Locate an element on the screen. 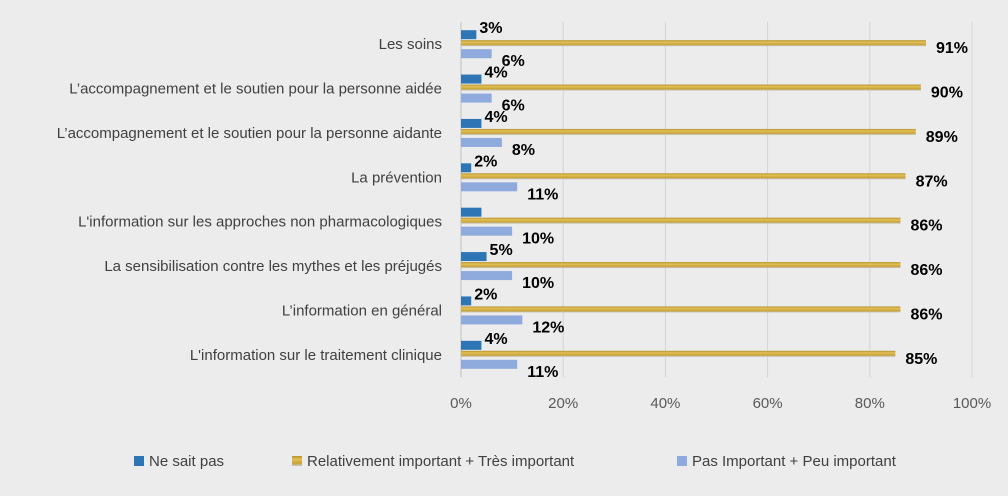 The width and height of the screenshot is (1008, 496). data-label: 87% is located at coordinates (932, 181).